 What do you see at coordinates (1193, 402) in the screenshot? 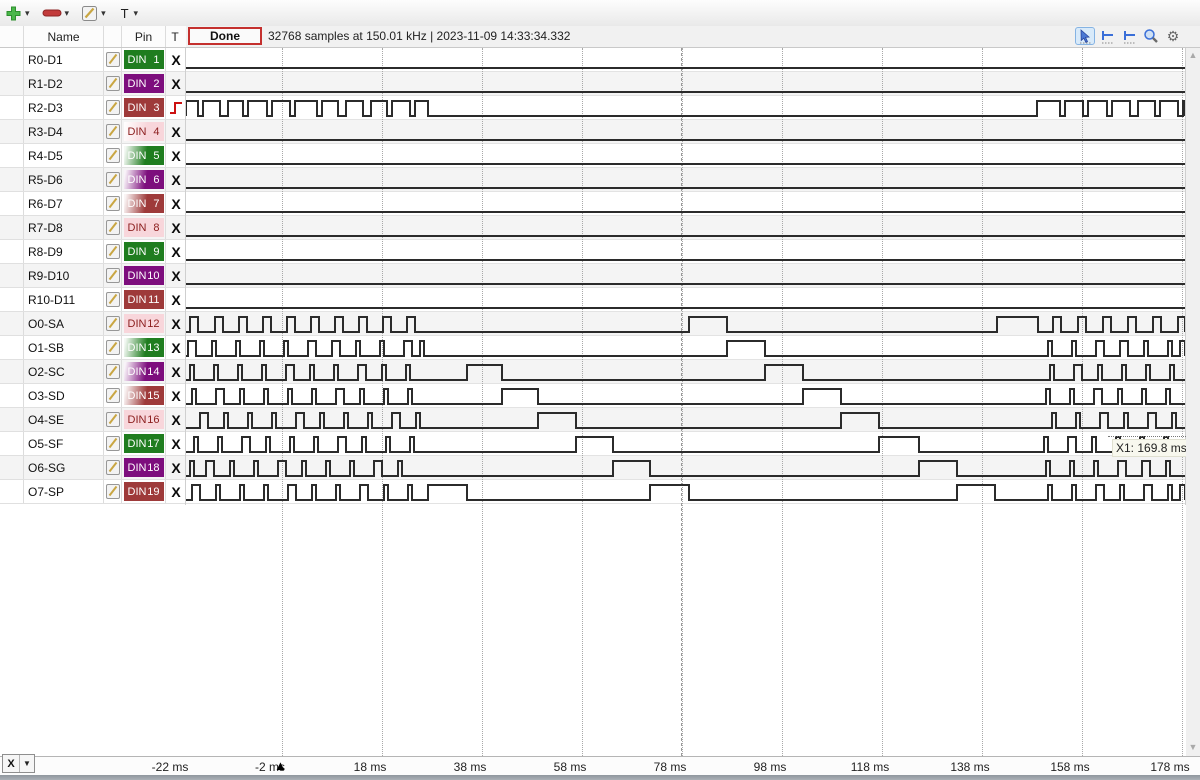
I see `vertical-scrollbar` at bounding box center [1193, 402].